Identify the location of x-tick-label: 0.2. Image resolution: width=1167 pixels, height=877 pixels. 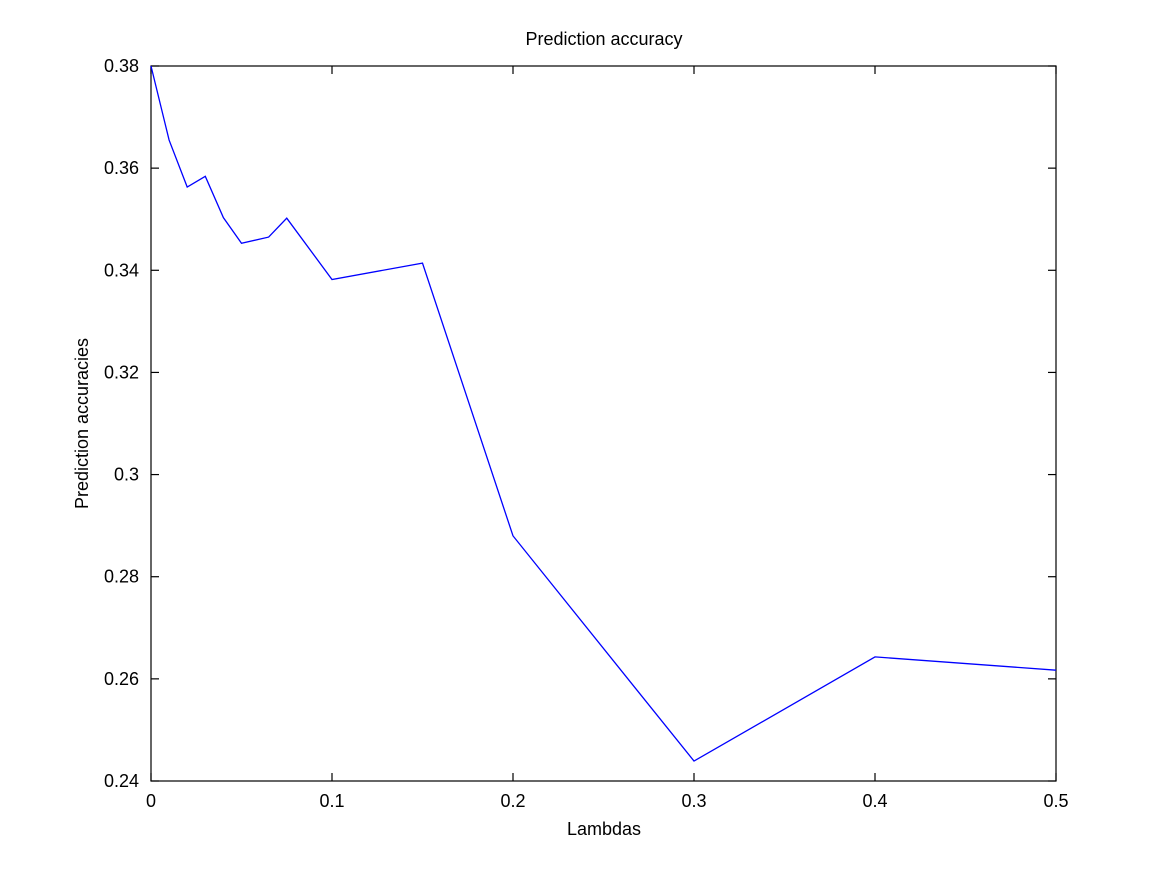
(512, 801).